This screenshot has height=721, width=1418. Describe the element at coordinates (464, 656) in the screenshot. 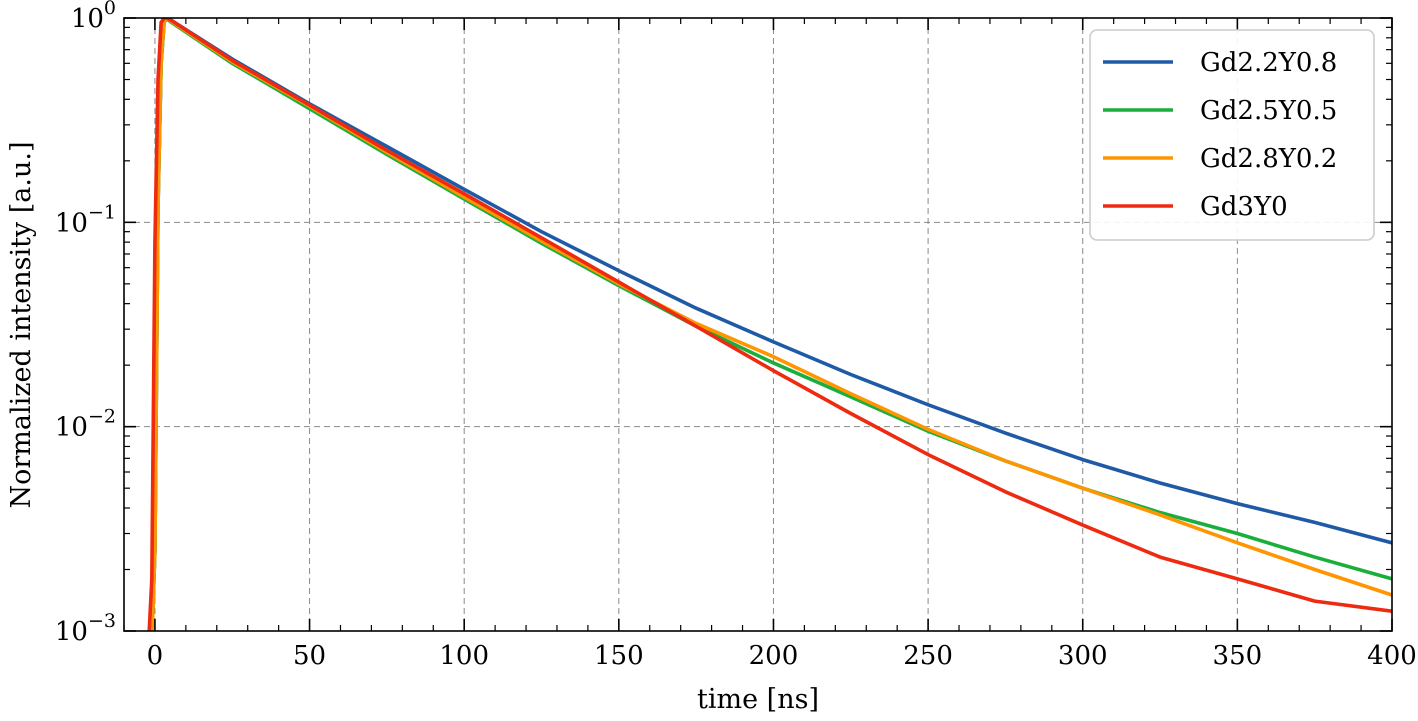

I see `x-tick-label: 100` at that location.